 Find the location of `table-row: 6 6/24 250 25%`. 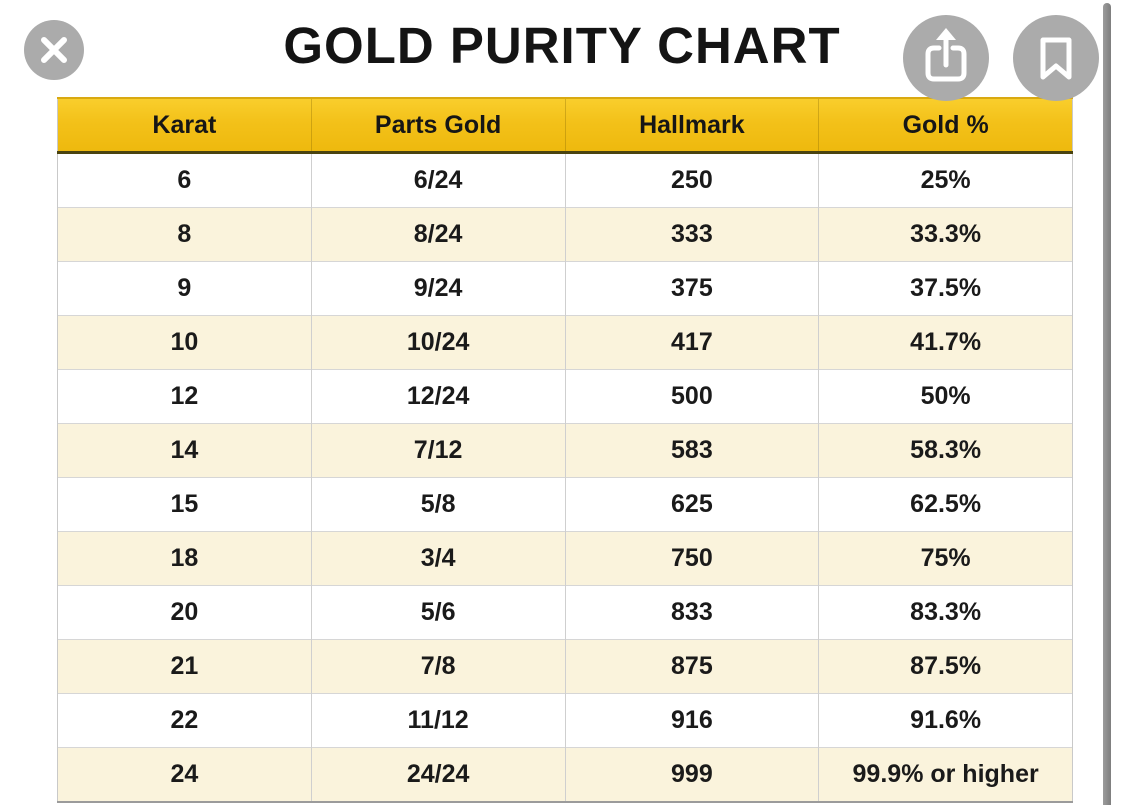

table-row: 6 6/24 250 25% is located at coordinates (565, 180).